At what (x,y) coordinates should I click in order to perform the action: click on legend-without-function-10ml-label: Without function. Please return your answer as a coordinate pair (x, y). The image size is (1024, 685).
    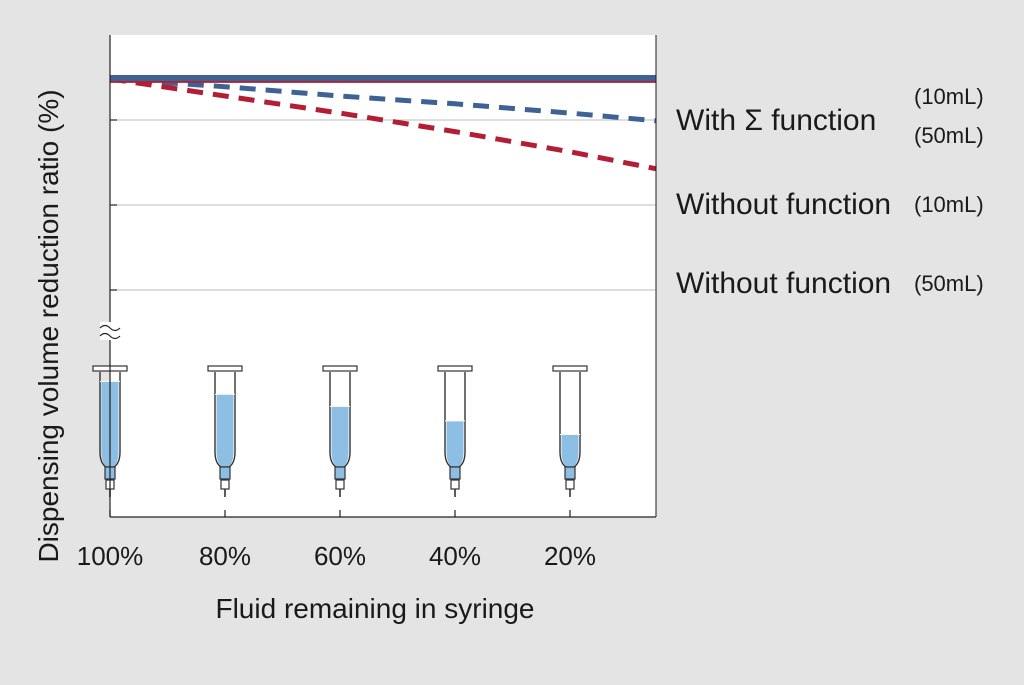
    Looking at the image, I should click on (783, 204).